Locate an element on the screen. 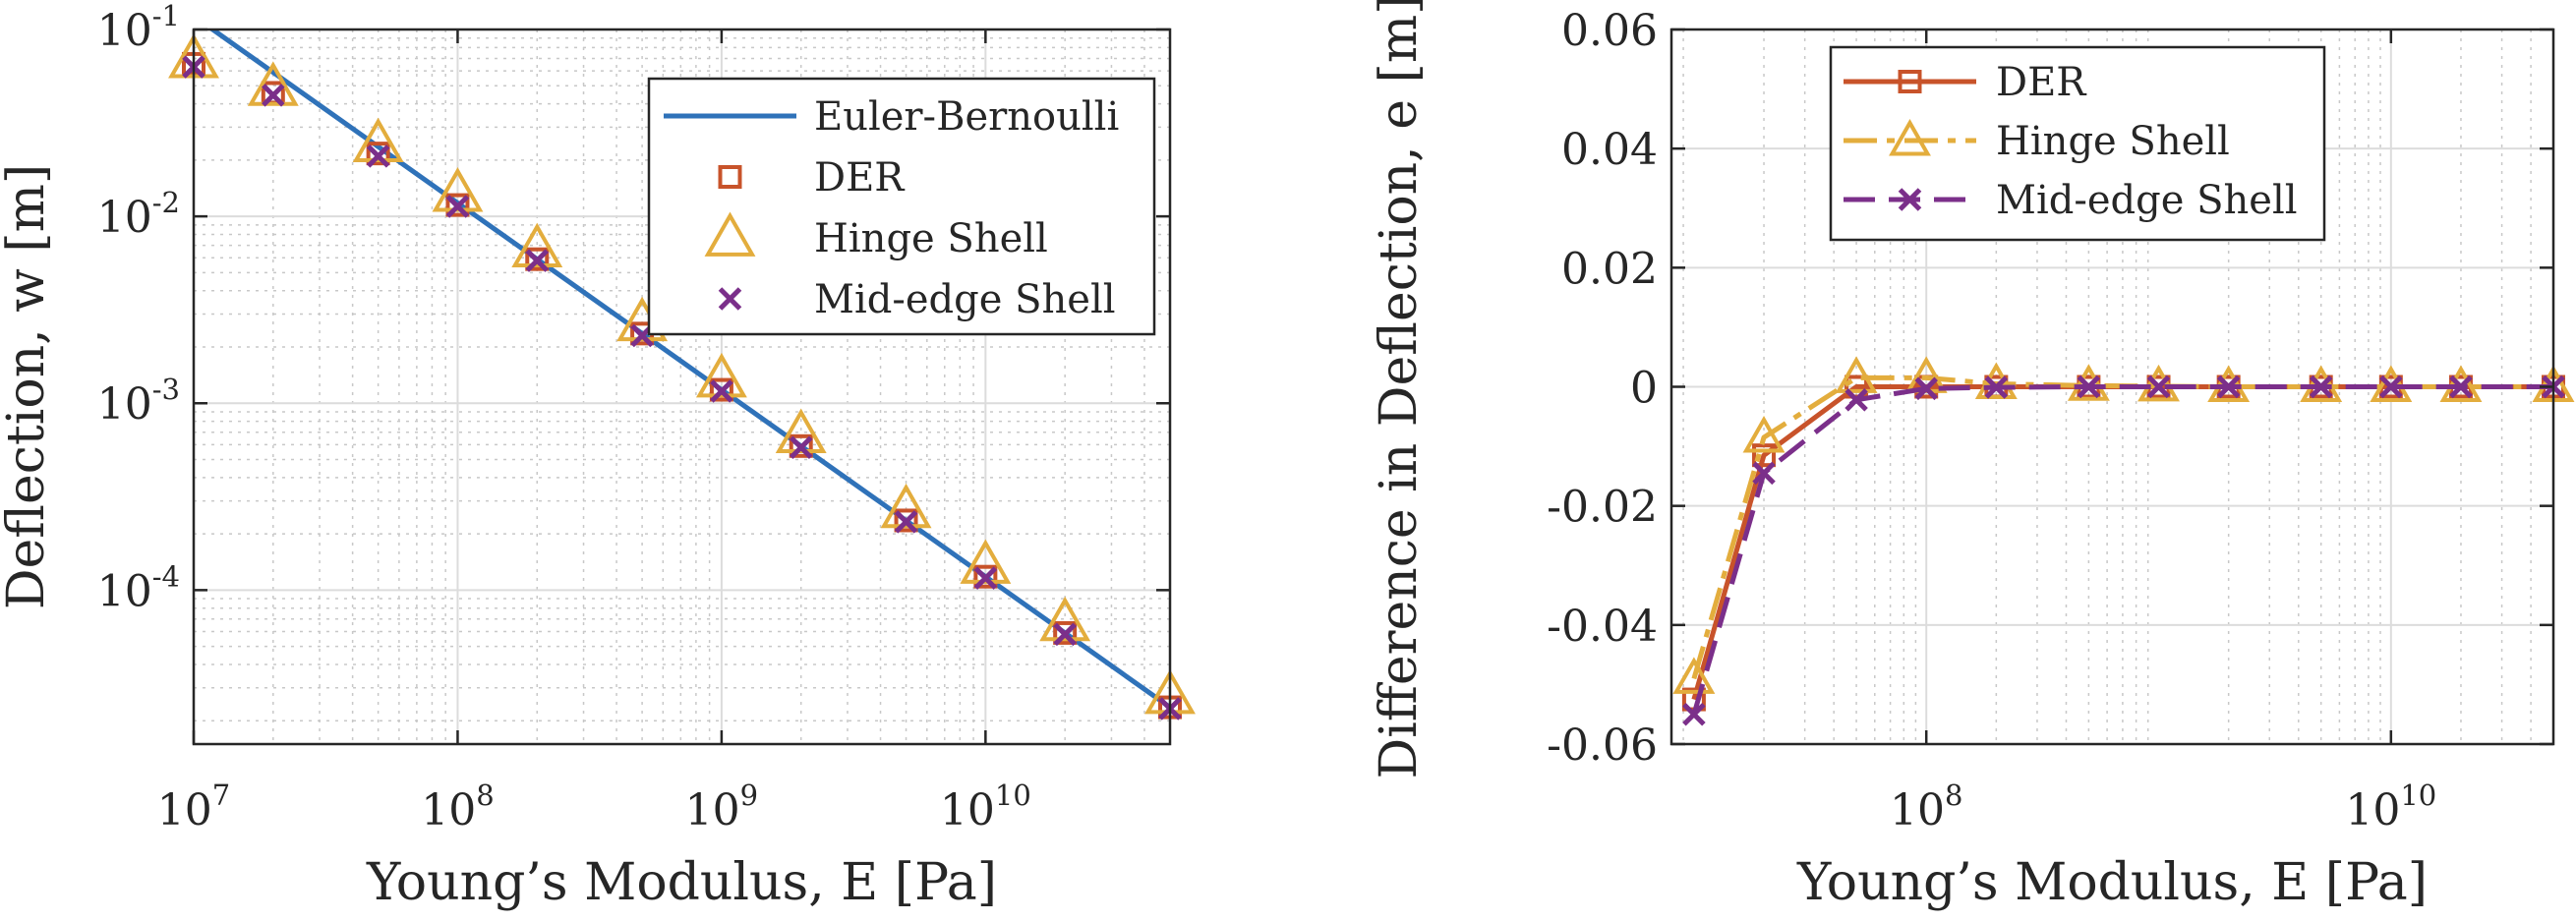  deflection-x-tick-label: 10⁸ is located at coordinates (457, 807).